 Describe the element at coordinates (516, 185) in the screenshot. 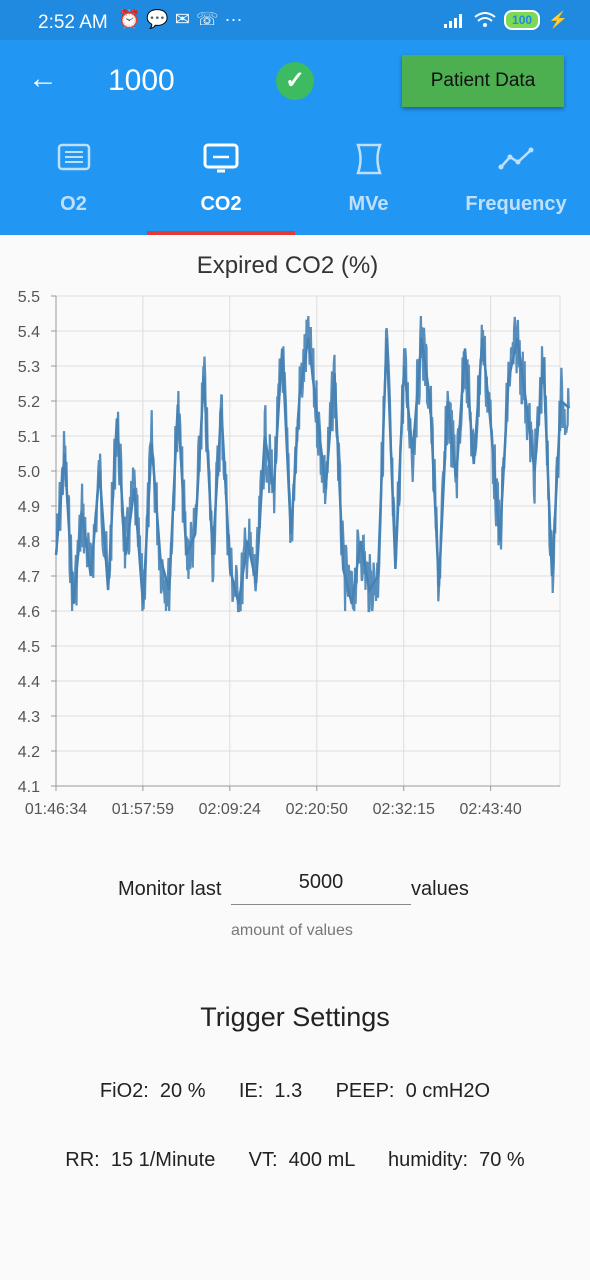

I see `tab-frequency: Frequency` at that location.